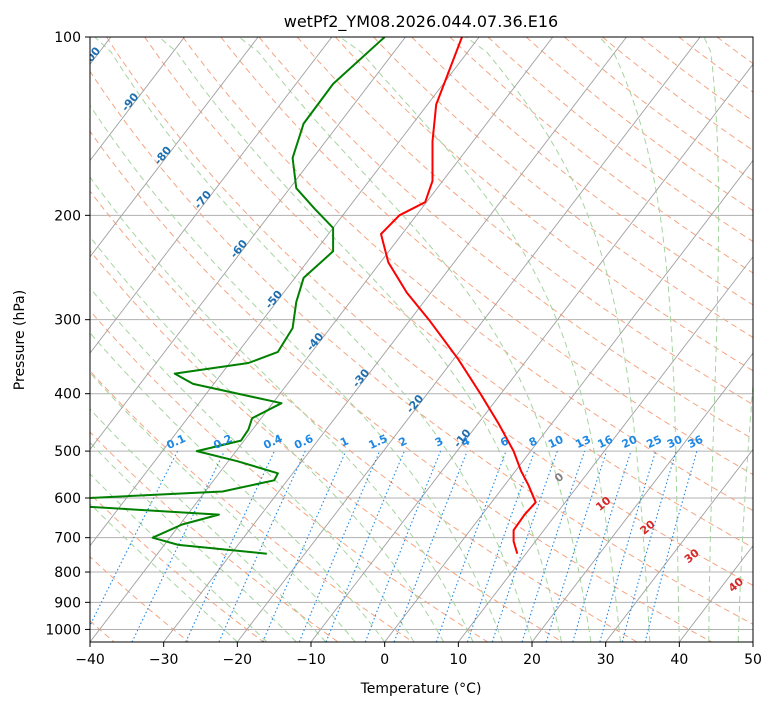  I want to click on x-tick-label: 10, so click(458, 660).